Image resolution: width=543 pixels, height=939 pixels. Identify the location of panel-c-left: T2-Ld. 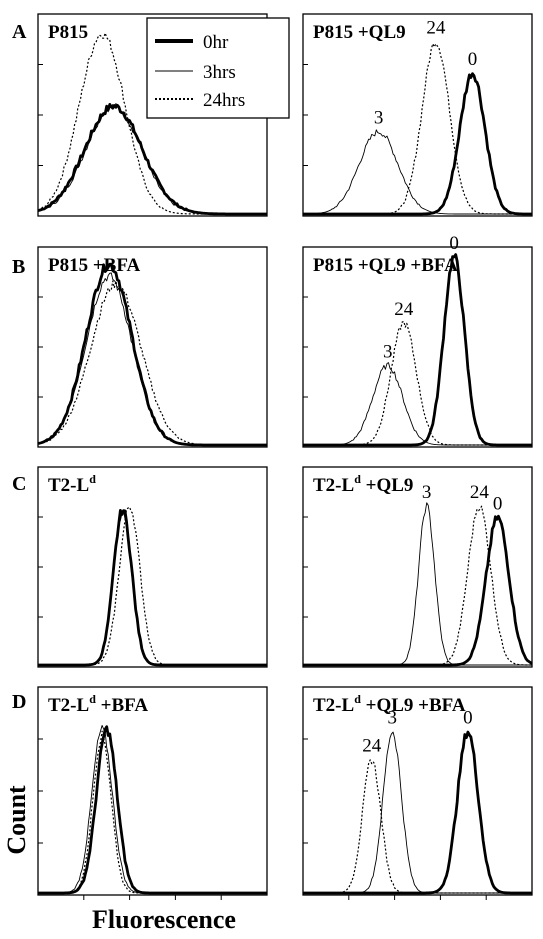
(152, 567).